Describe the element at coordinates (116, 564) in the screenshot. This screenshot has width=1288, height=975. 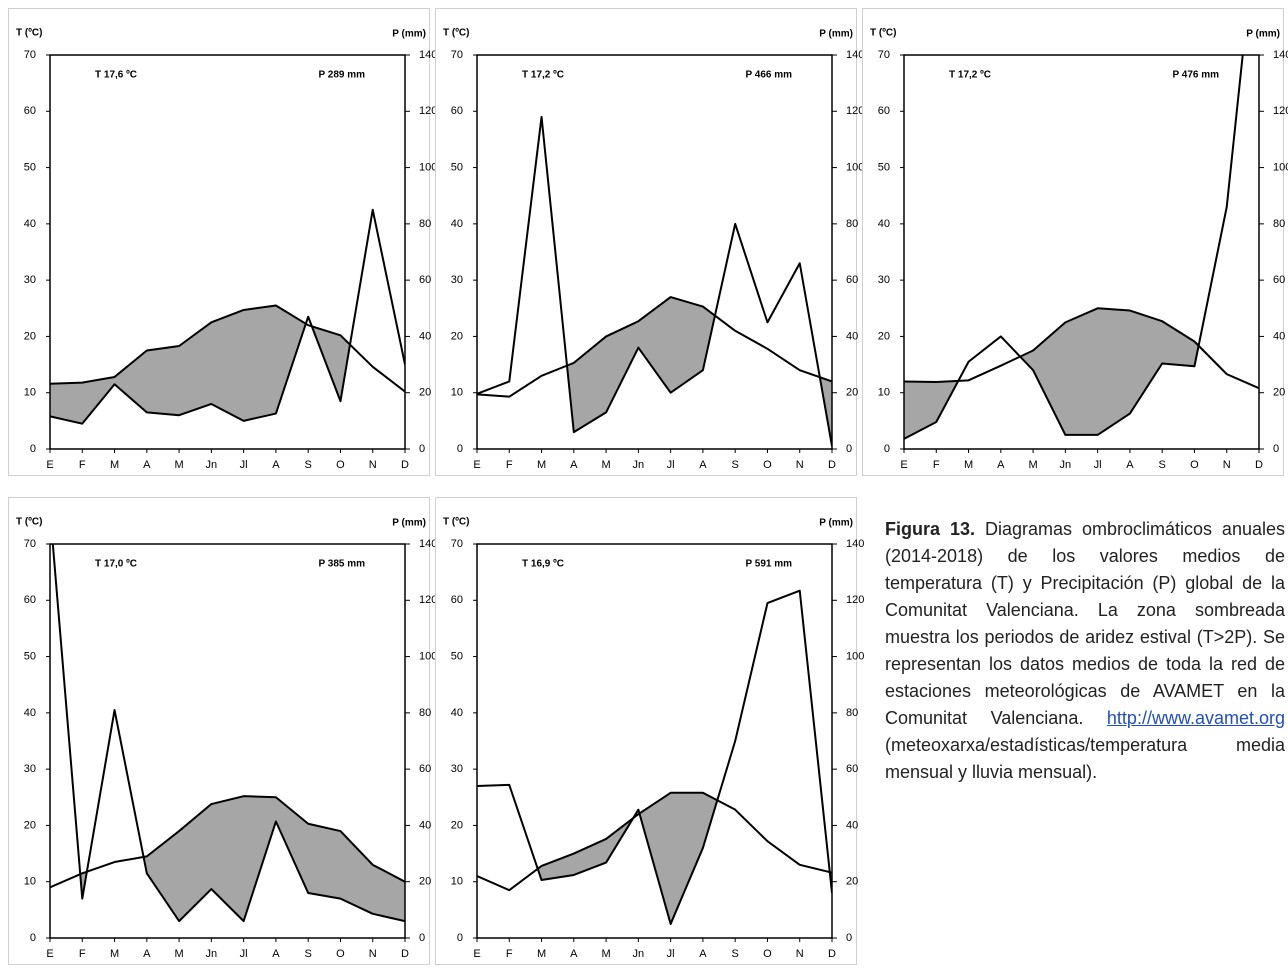
I see `annotation: T 17,0 ºC` at that location.